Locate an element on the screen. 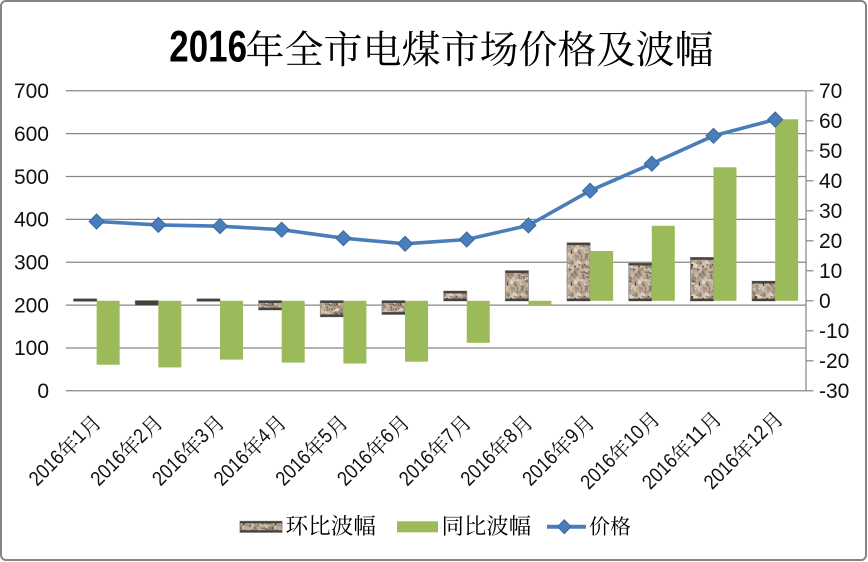  svg-text: 500 is located at coordinates (31, 177).